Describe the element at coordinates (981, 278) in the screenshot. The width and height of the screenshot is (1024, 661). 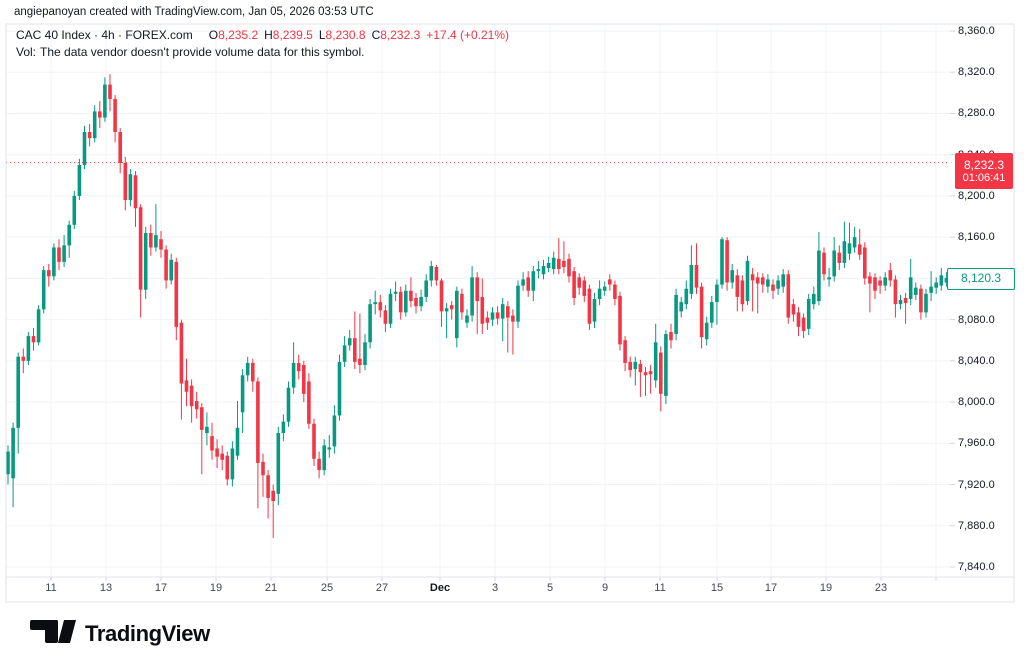
I see `last-price-badge: 8,120.3` at that location.